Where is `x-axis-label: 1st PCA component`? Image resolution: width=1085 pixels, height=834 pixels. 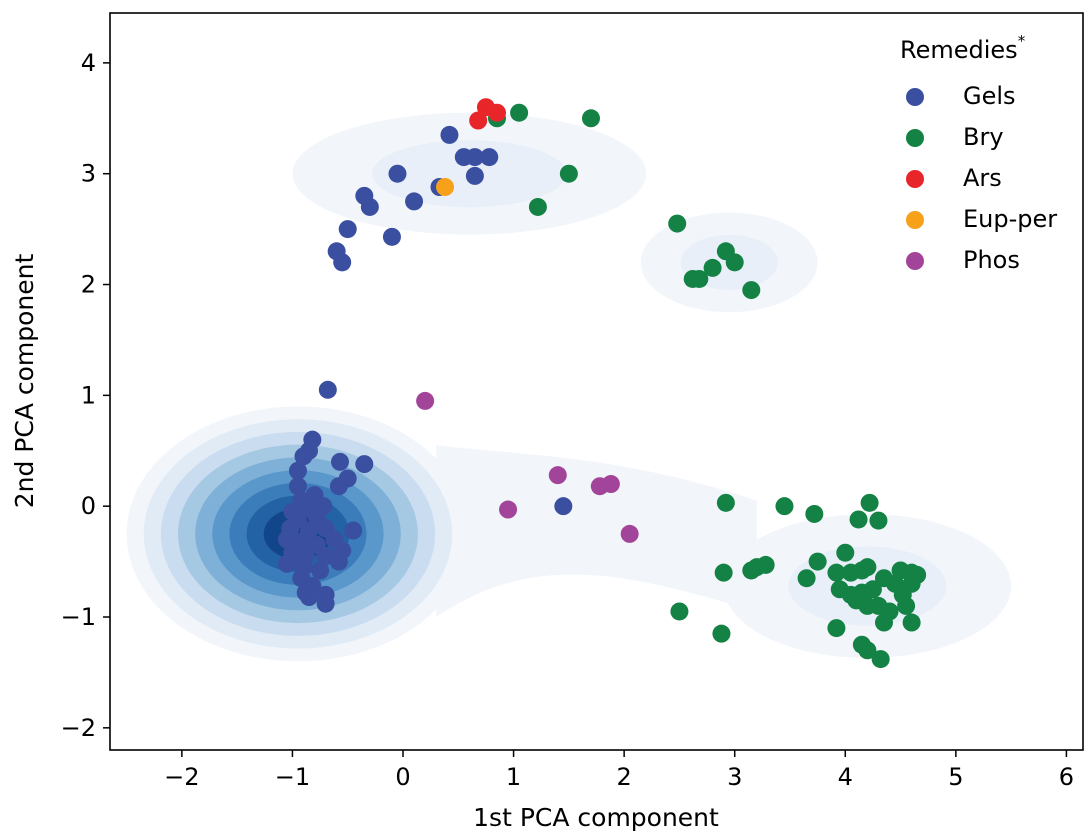
x-axis-label: 1st PCA component is located at coordinates (596, 817).